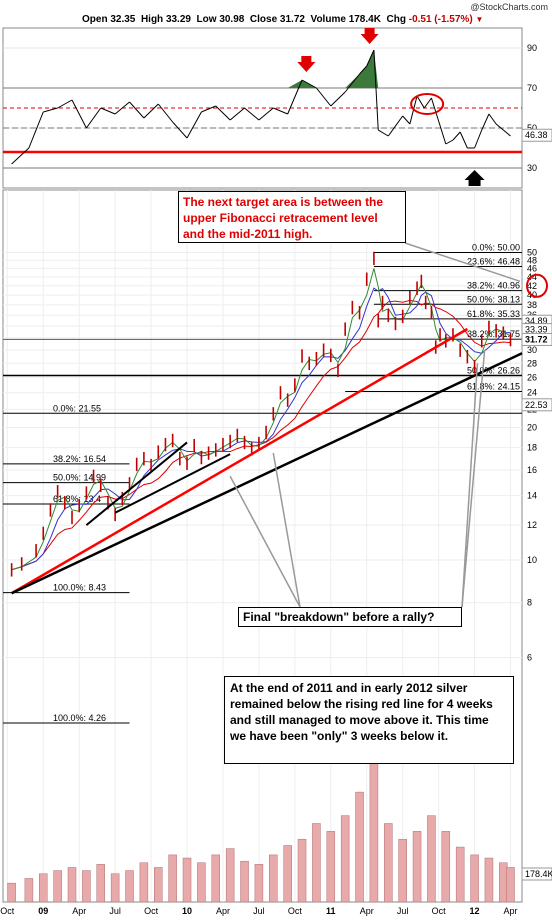  I want to click on fib-label-2010: 50.0%: 14.99, so click(79, 478).